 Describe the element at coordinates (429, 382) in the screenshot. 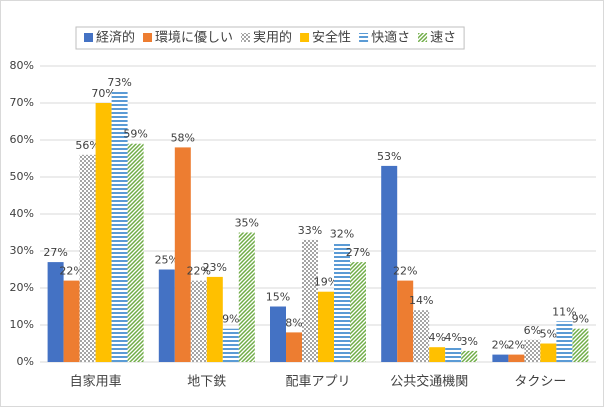

I see `x-tick-label: 公共交通機関` at that location.